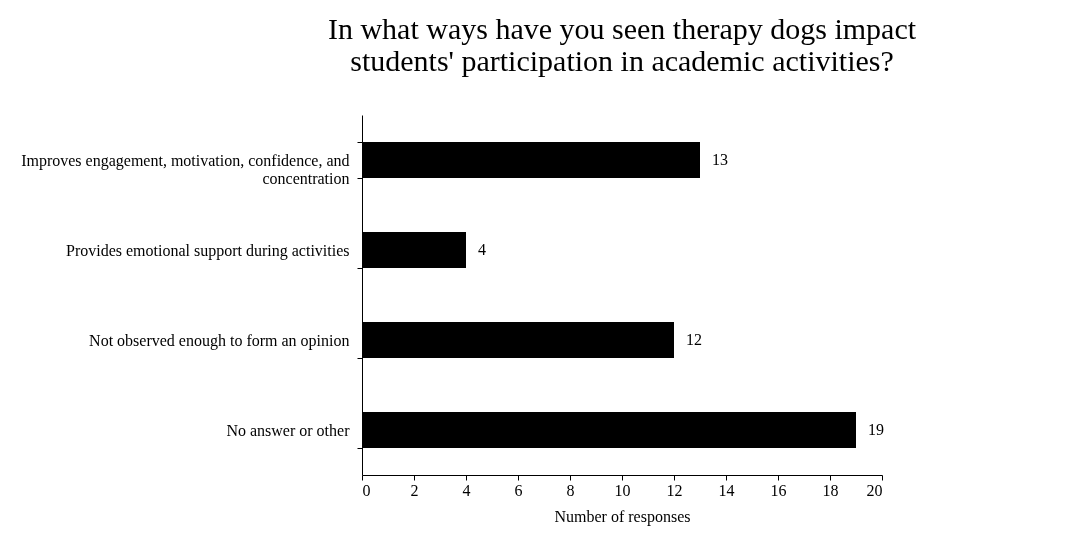  I want to click on x-tick-label: 6, so click(518, 490).